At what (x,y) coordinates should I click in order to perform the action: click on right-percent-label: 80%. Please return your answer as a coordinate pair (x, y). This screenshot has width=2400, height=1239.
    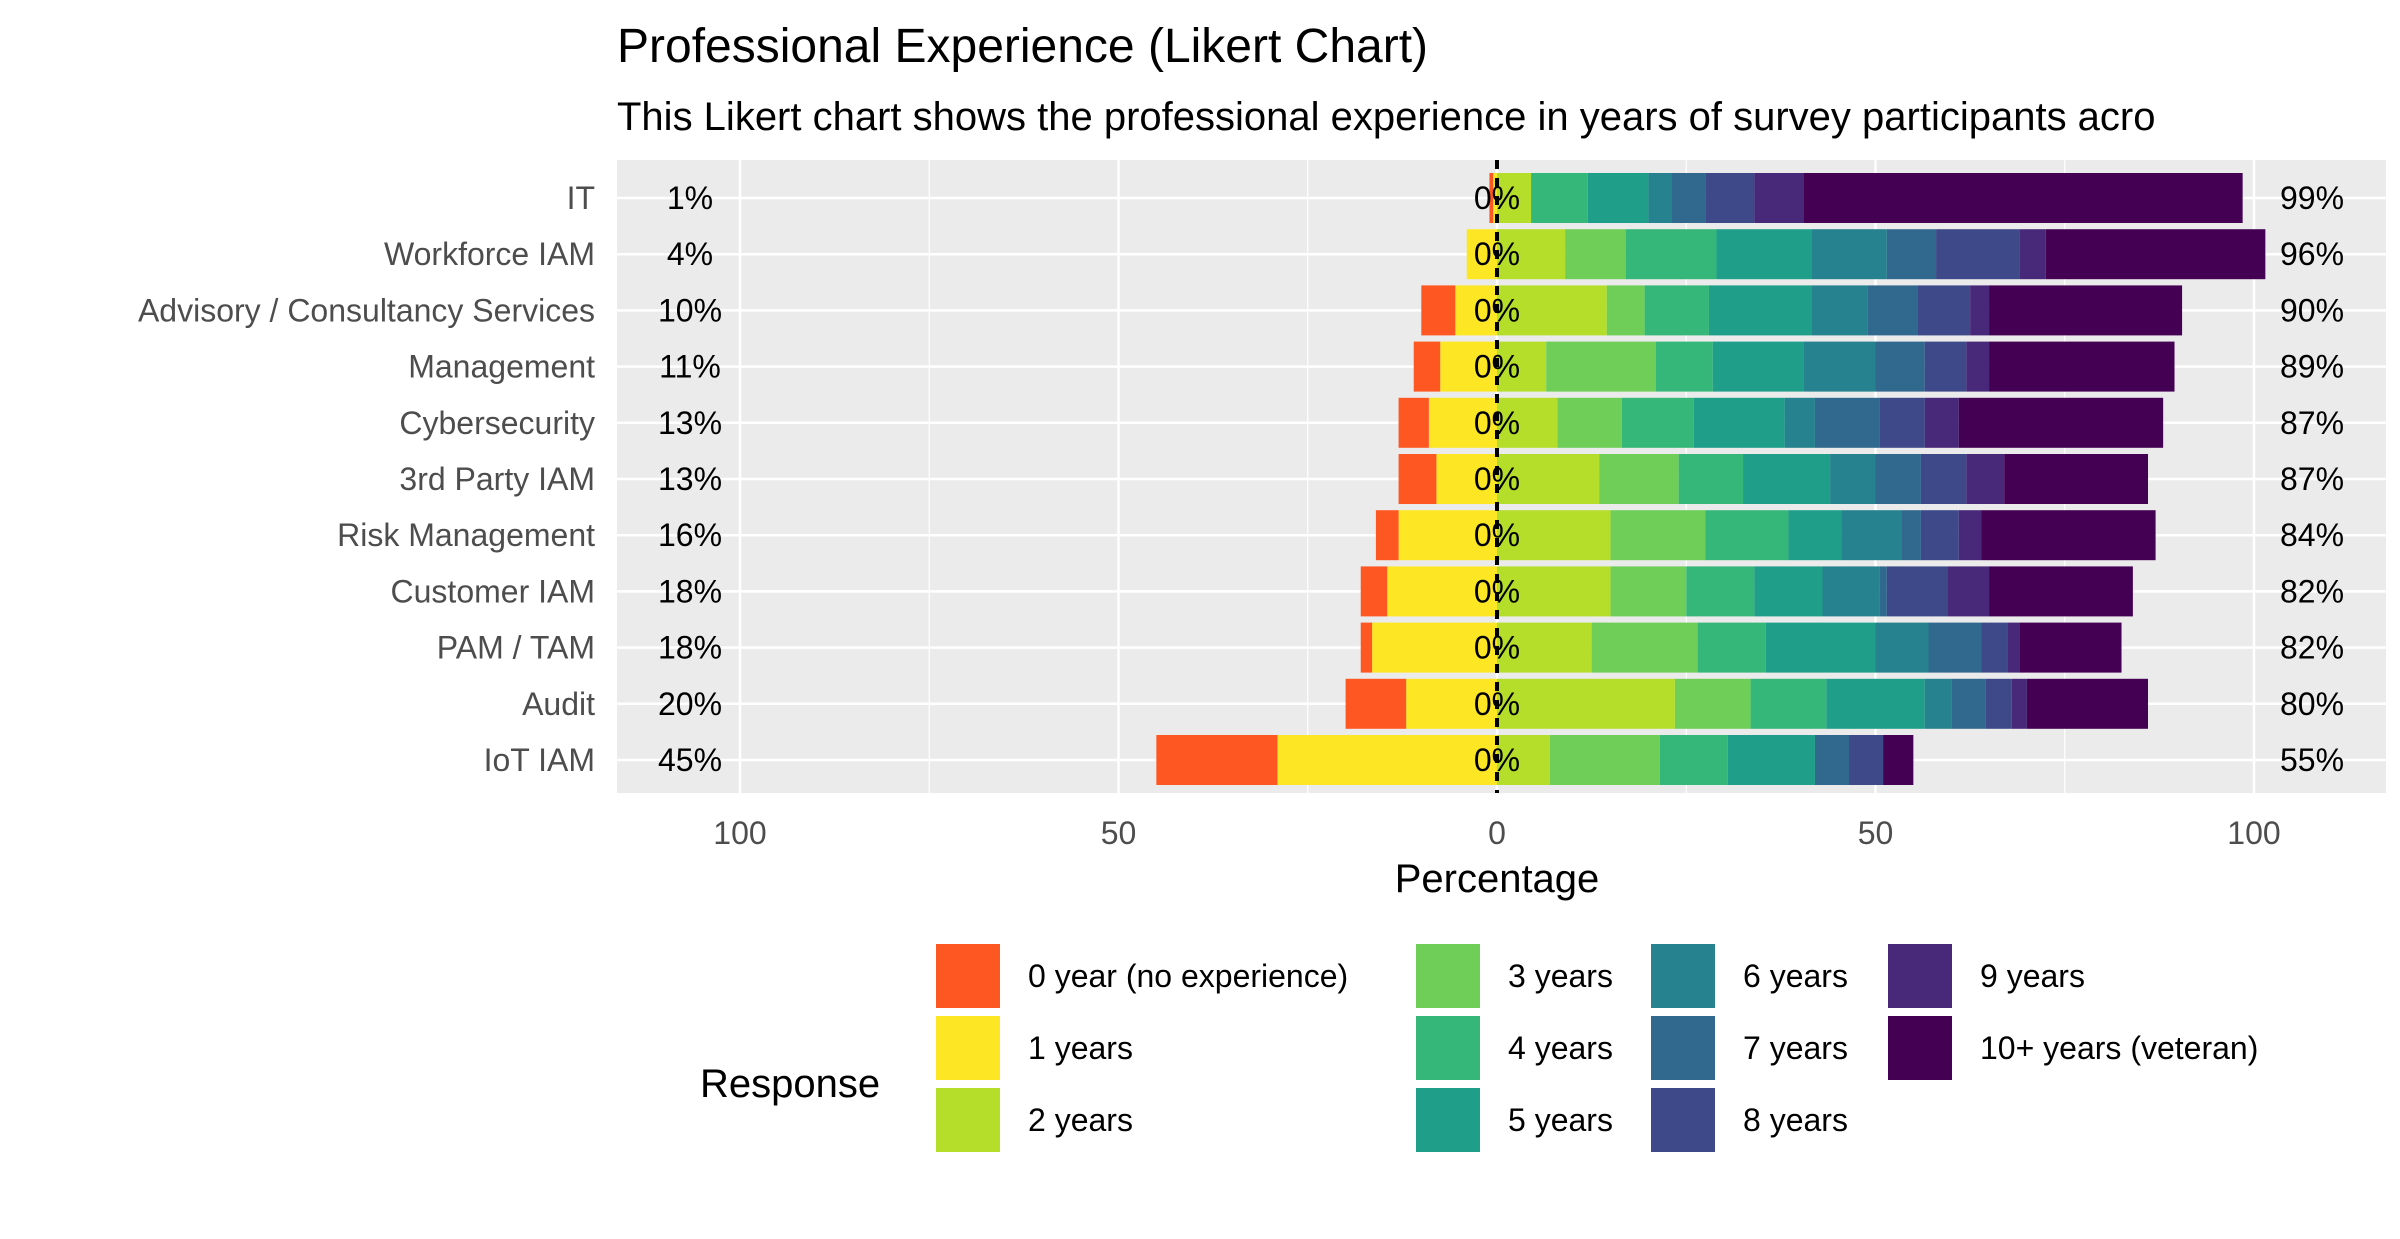
    Looking at the image, I should click on (2312, 704).